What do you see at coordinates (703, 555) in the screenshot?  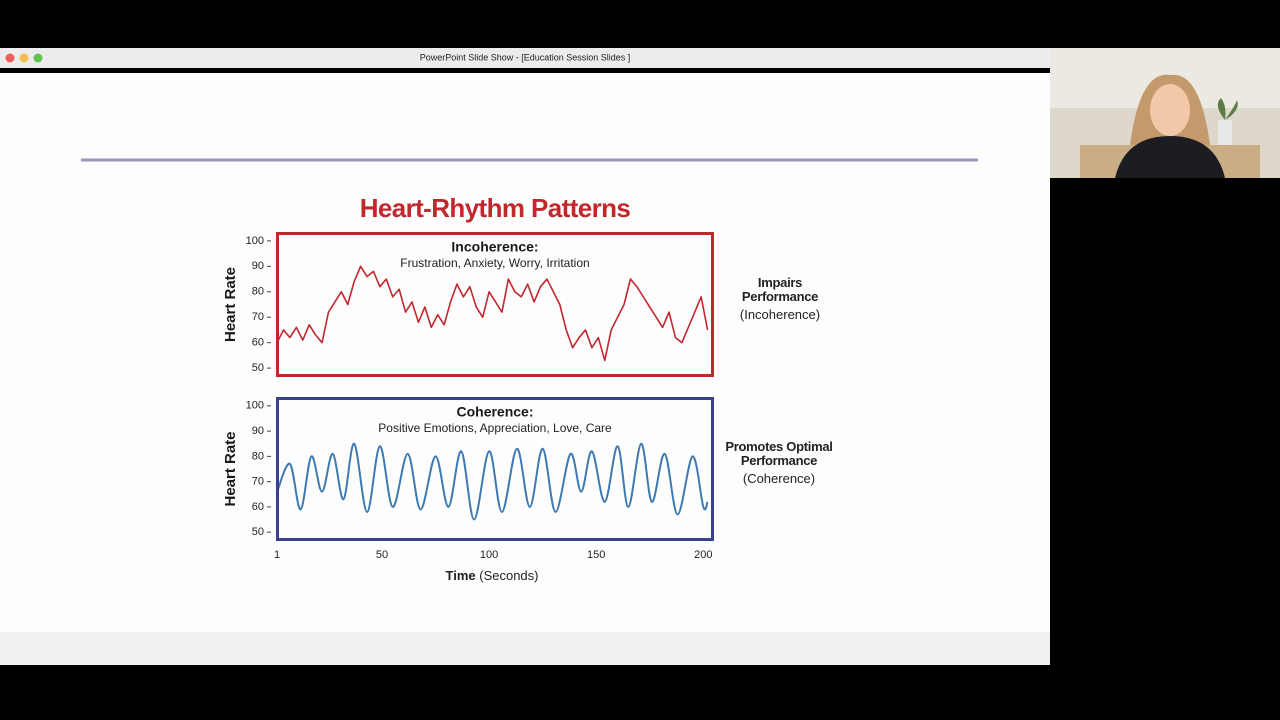 I see `x-tick-label: 200` at bounding box center [703, 555].